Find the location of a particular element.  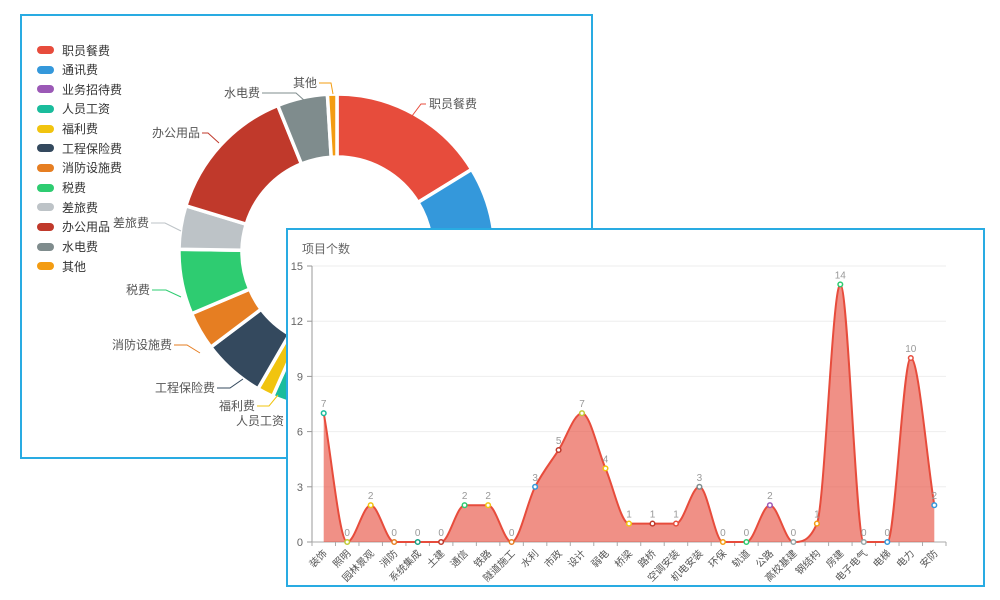

legend-item-10: 水电费 is located at coordinates (67, 247).